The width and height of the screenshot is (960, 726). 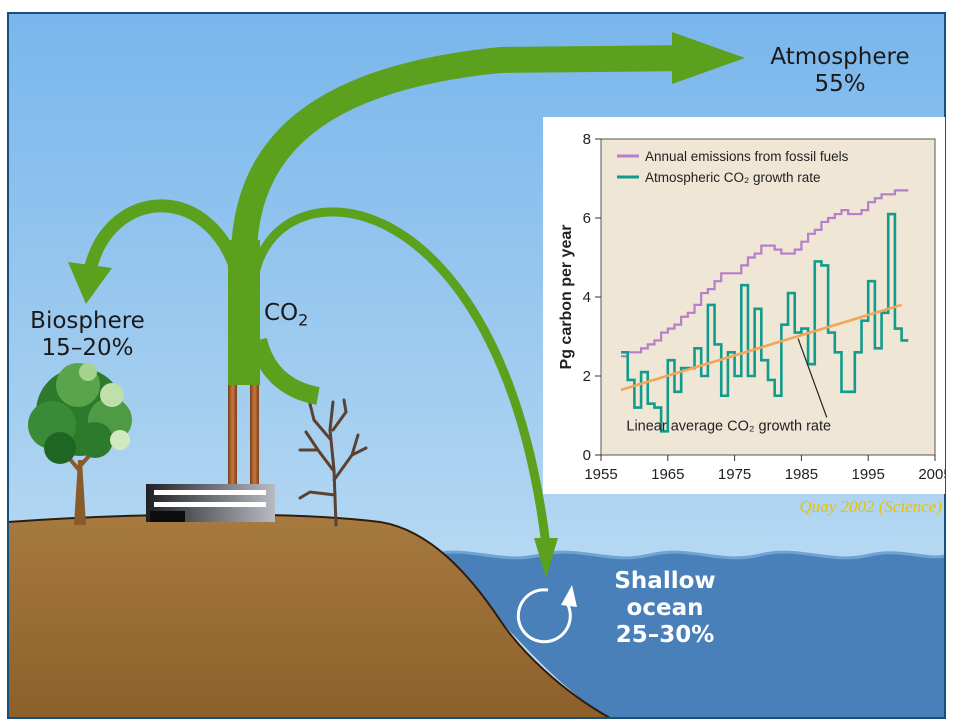 I want to click on atmosphere-label: Atmosphere 55%, so click(x=840, y=71).